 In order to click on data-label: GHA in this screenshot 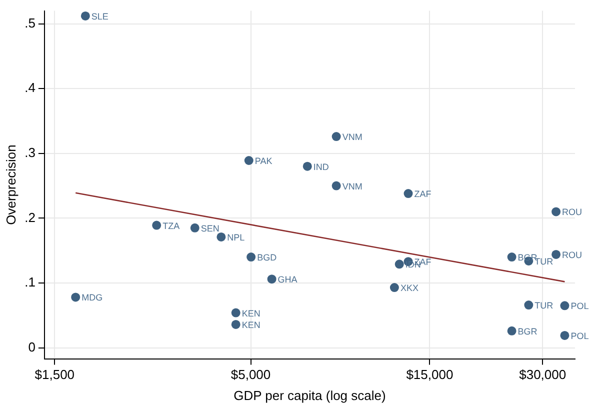, I will do `click(288, 279)`.